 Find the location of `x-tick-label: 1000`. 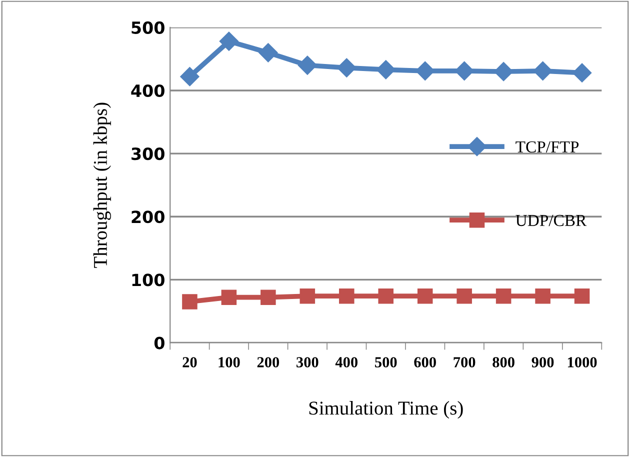

x-tick-label: 1000 is located at coordinates (582, 362).